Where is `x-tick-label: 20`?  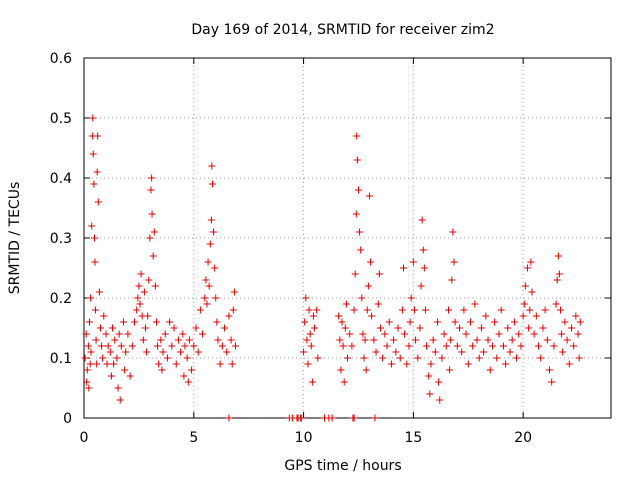 x-tick-label: 20 is located at coordinates (523, 438).